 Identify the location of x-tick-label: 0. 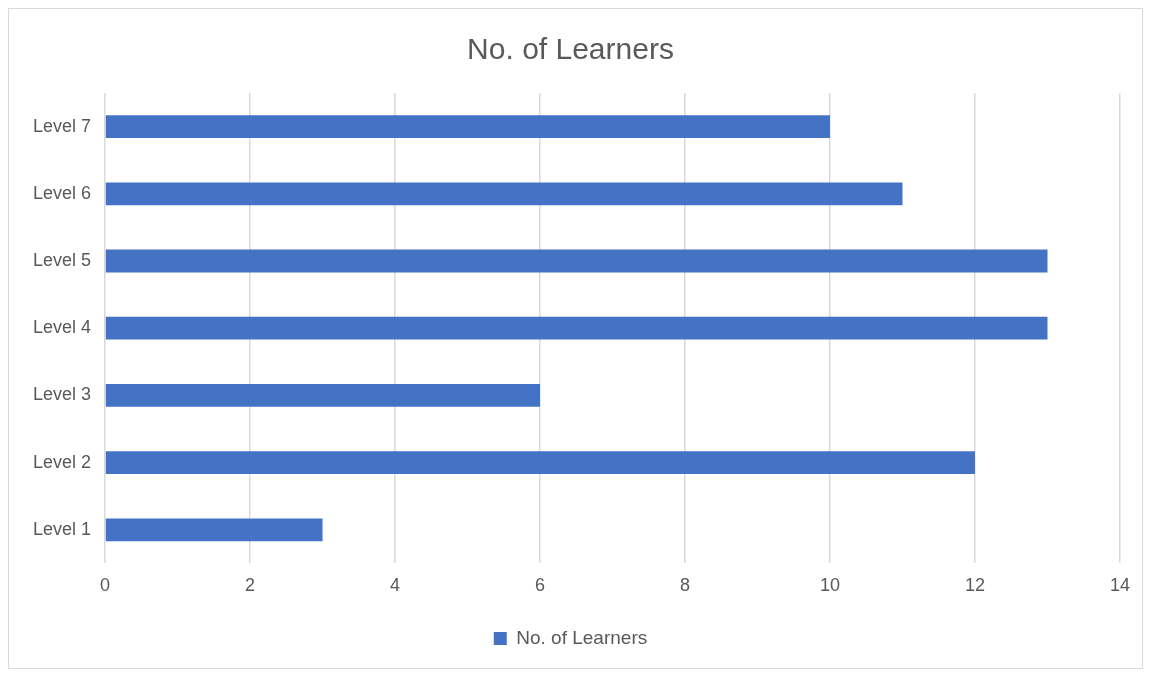
(105, 585).